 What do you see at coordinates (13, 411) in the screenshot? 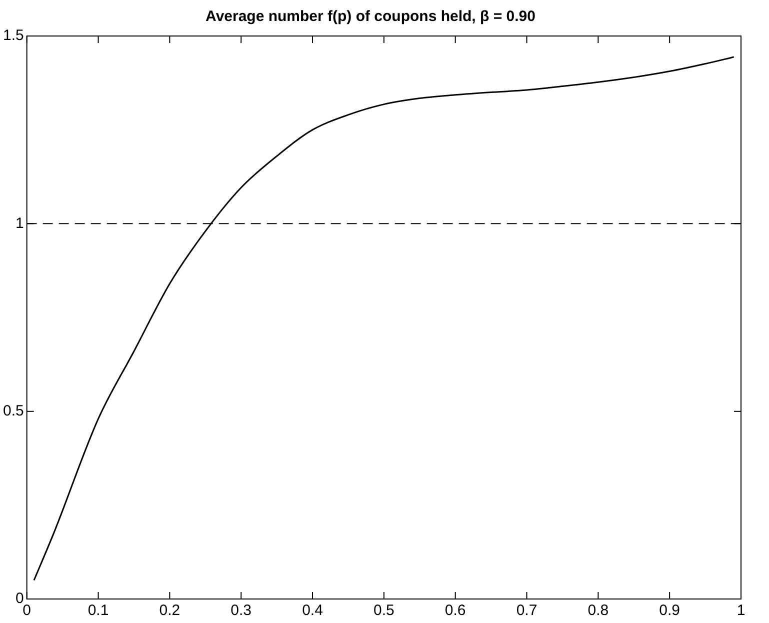
I see `y-tick-label: 0.5` at bounding box center [13, 411].